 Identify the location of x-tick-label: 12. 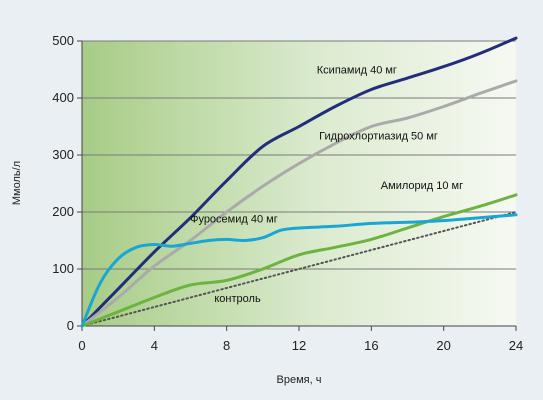
(299, 345).